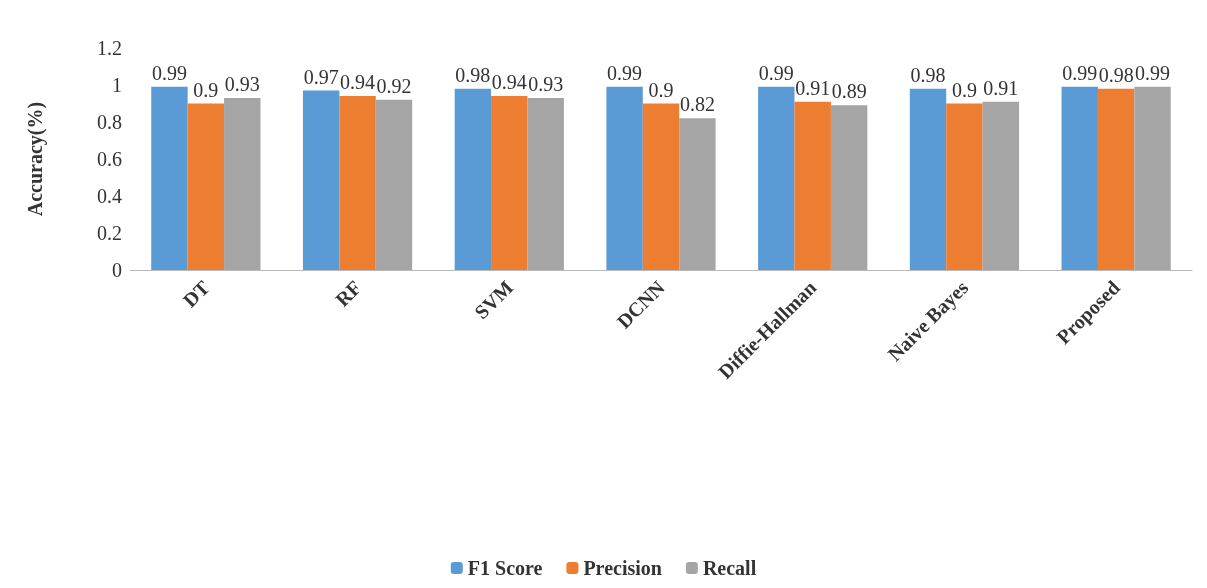 This screenshot has width=1207, height=588. Describe the element at coordinates (505, 568) in the screenshot. I see `legend-label: F1 Score` at that location.